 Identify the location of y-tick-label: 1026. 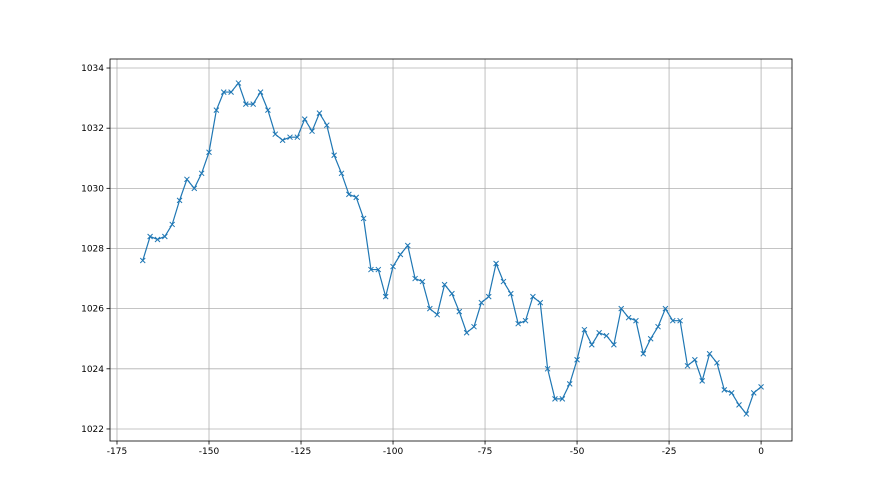
(92, 310).